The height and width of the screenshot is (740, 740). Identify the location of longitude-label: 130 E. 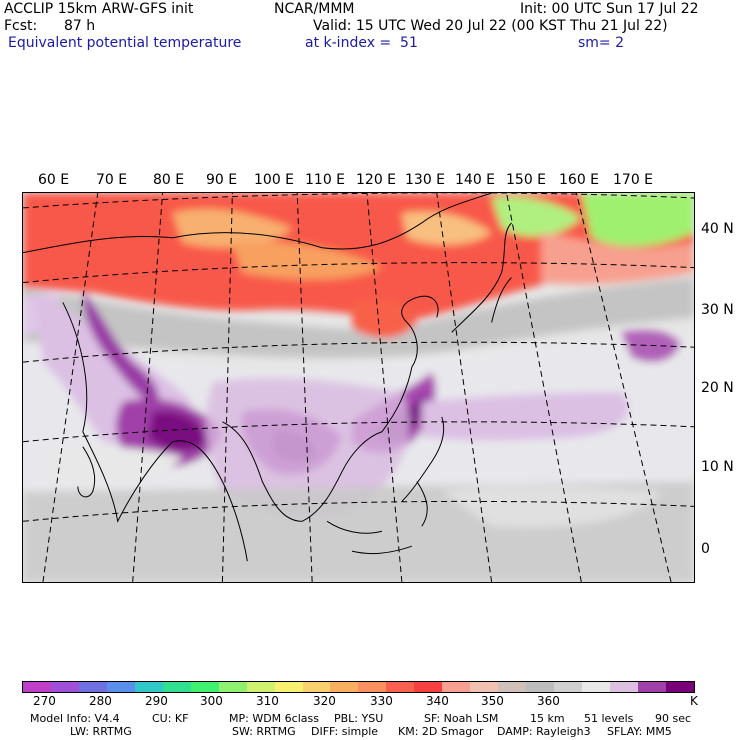
(425, 180).